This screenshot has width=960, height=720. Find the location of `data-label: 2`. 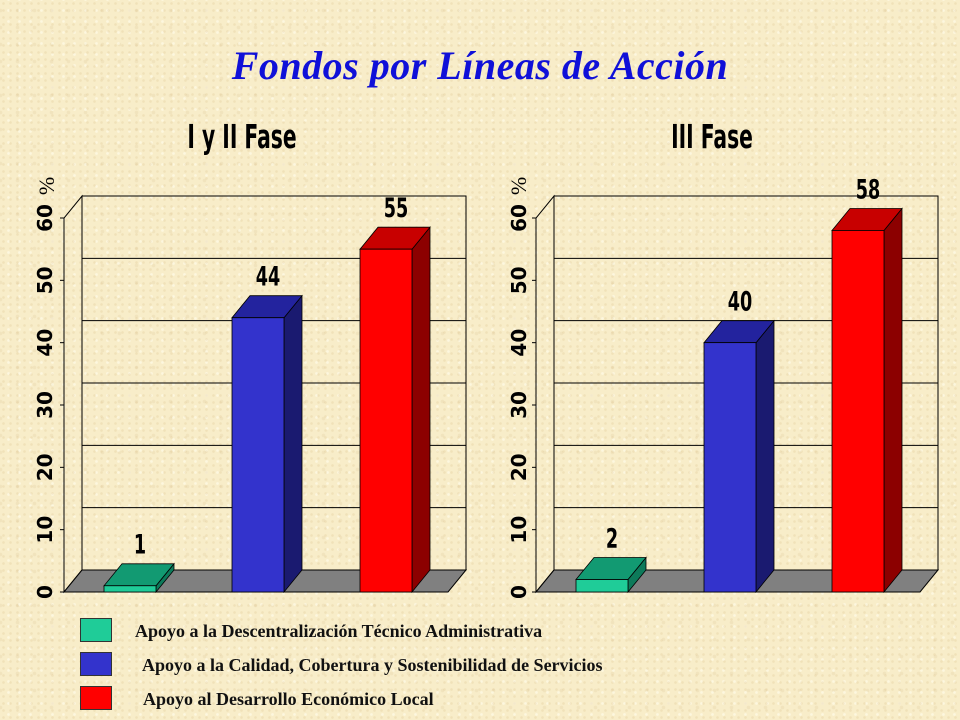

data-label: 2 is located at coordinates (612, 539).